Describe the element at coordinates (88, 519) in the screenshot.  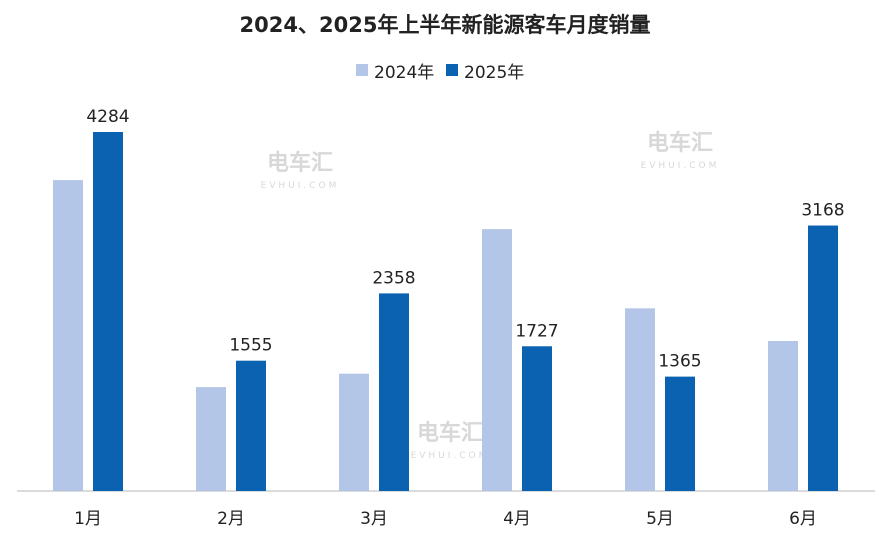
I see `x-tick-label: 1月` at that location.